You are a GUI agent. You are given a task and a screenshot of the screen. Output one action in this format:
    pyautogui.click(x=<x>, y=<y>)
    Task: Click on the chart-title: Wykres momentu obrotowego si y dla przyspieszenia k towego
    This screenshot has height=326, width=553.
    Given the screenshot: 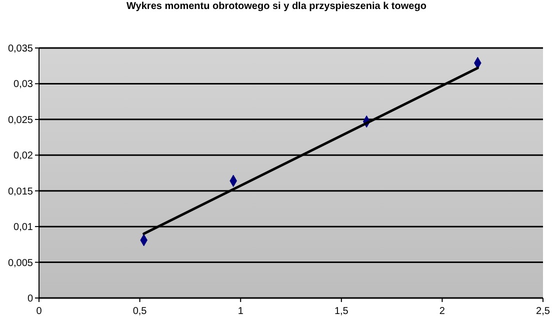 What is the action you would take?
    pyautogui.click(x=276, y=6)
    